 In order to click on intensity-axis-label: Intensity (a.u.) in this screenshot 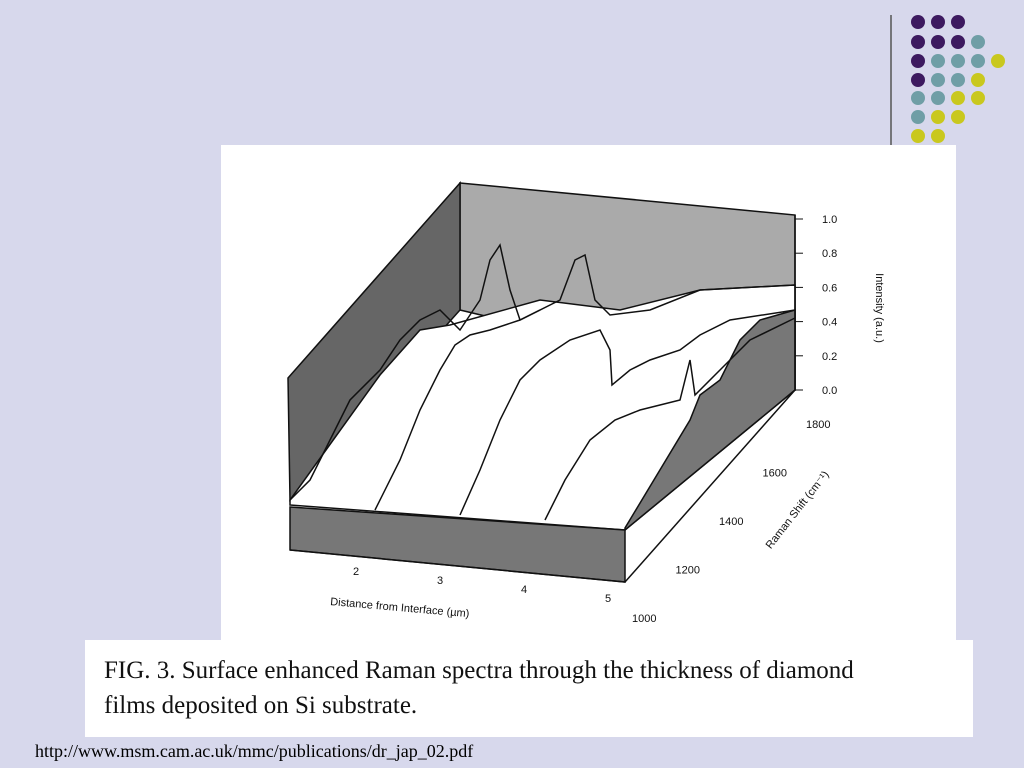, I will do `click(879, 308)`.